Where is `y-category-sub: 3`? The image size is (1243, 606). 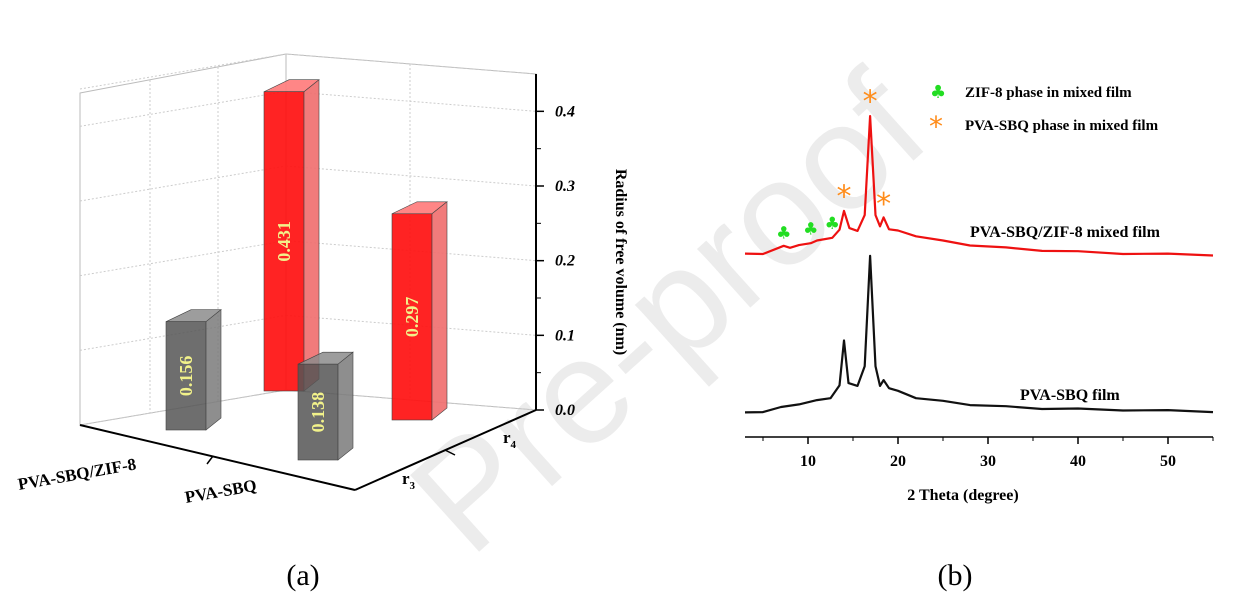 y-category-sub: 3 is located at coordinates (413, 486).